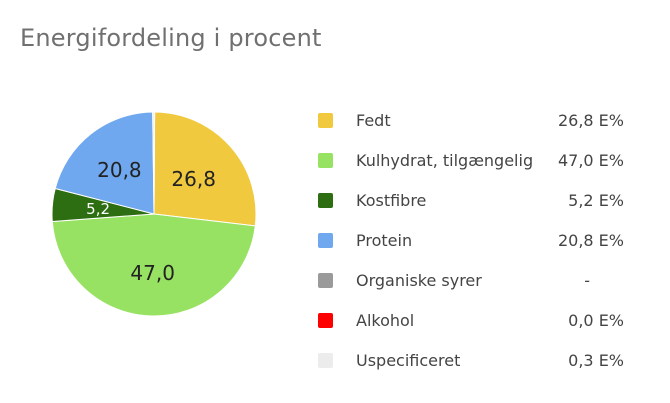 This screenshot has height=403, width=670. Describe the element at coordinates (590, 120) in the screenshot. I see `legend-value: 26,8 E%` at that location.